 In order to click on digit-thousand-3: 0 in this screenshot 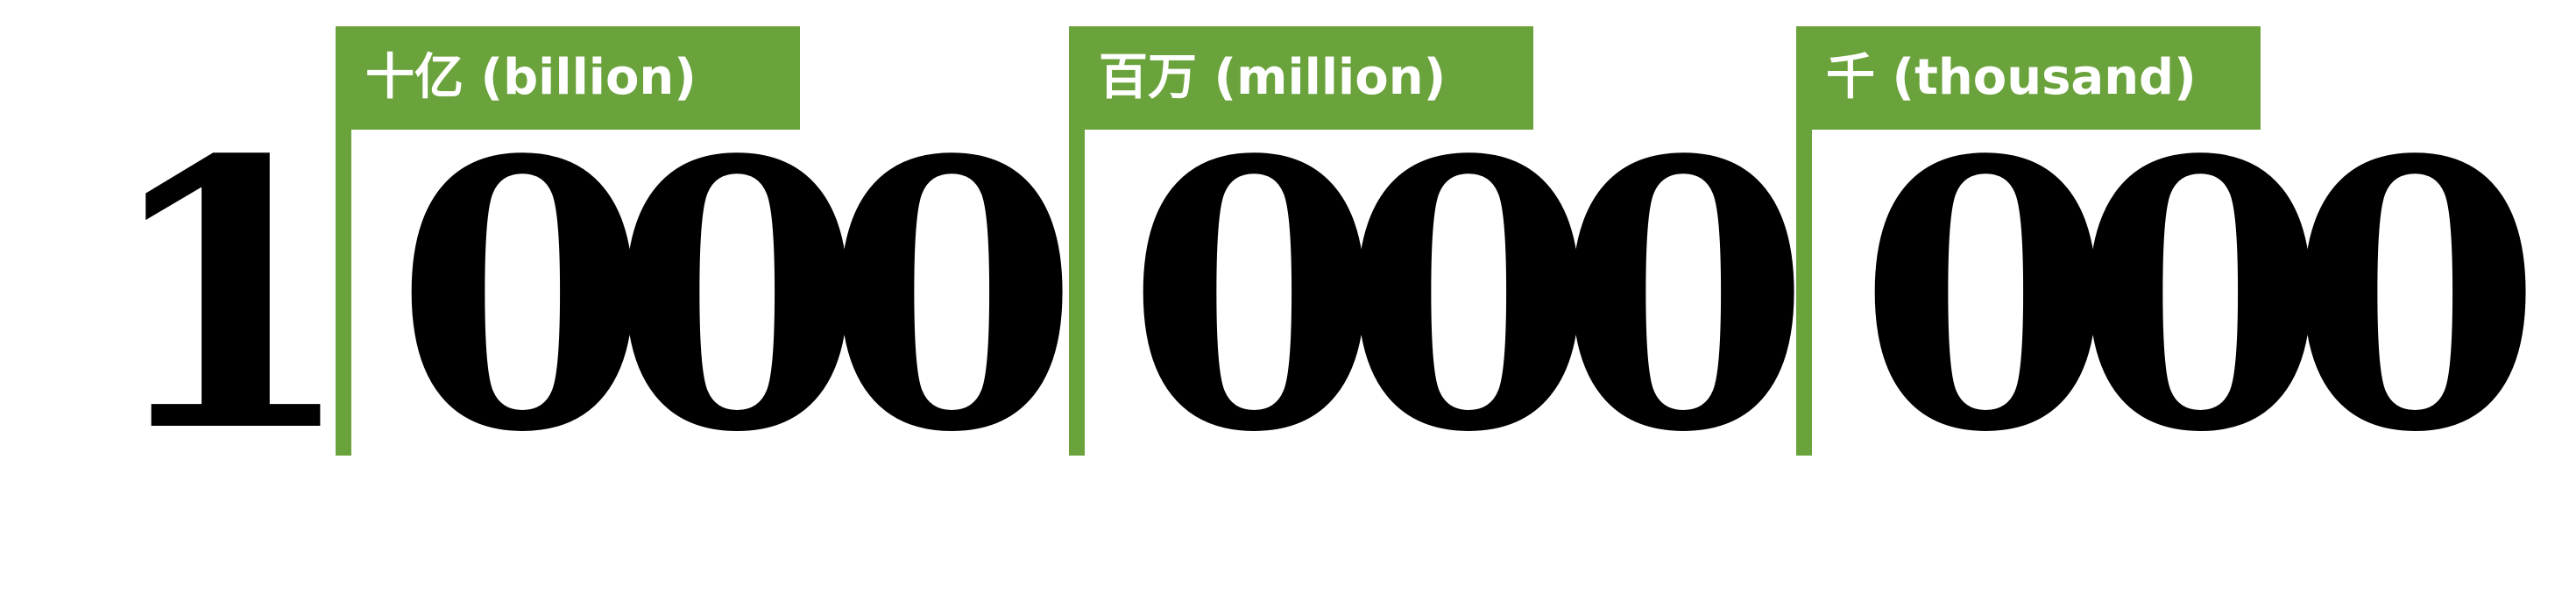, I will do `click(2415, 297)`.